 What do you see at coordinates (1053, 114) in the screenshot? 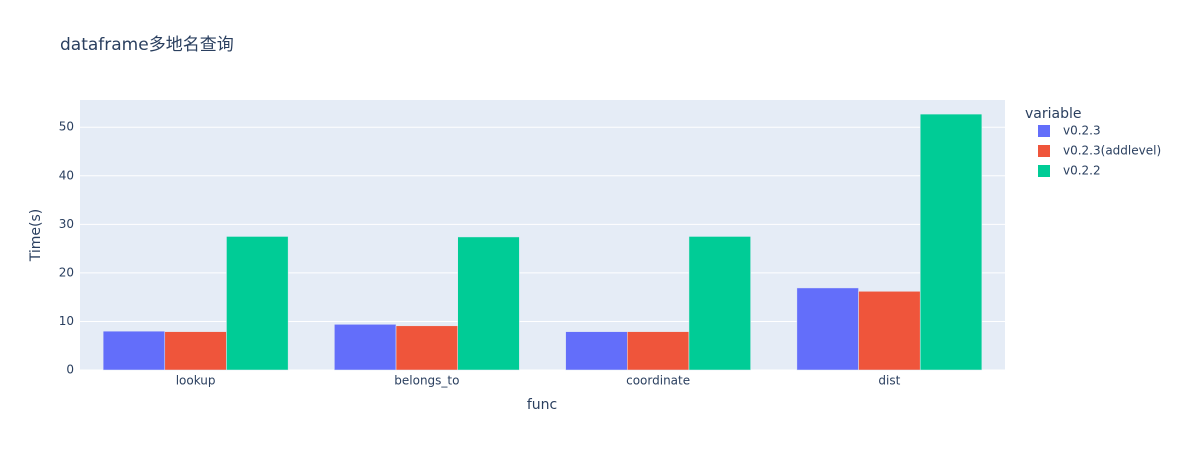
I see `legend-title: variable` at bounding box center [1053, 114].